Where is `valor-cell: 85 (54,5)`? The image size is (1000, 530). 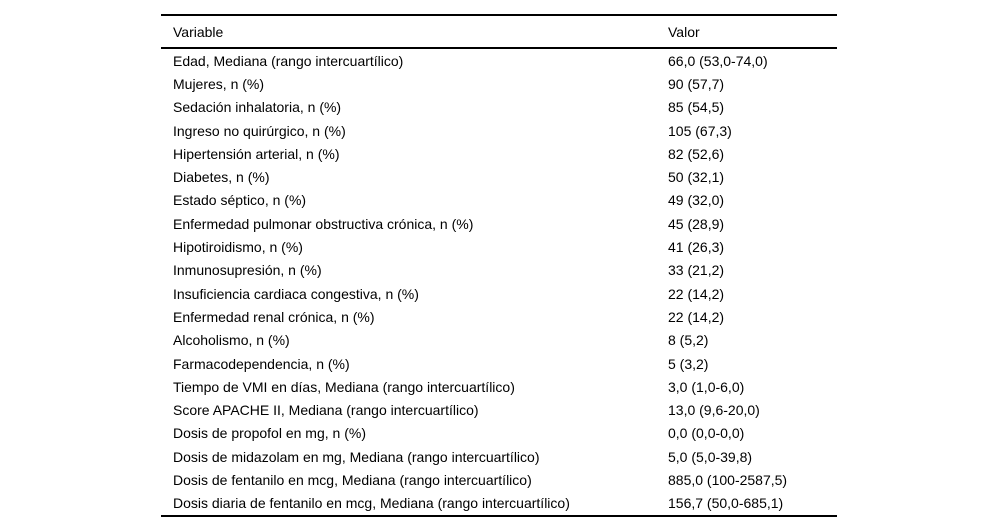
valor-cell: 85 (54,5) is located at coordinates (696, 107).